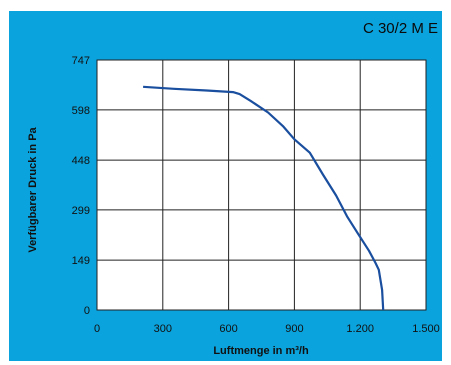 This screenshot has width=451, height=365. Describe the element at coordinates (400, 28) in the screenshot. I see `chart-title: C 30/2 M E` at that location.